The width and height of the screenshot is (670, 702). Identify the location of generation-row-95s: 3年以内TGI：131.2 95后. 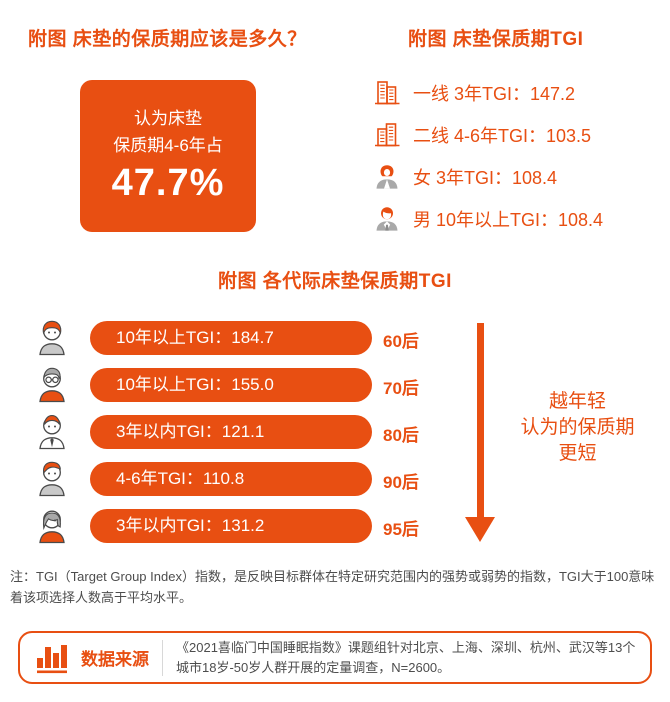
(335, 526).